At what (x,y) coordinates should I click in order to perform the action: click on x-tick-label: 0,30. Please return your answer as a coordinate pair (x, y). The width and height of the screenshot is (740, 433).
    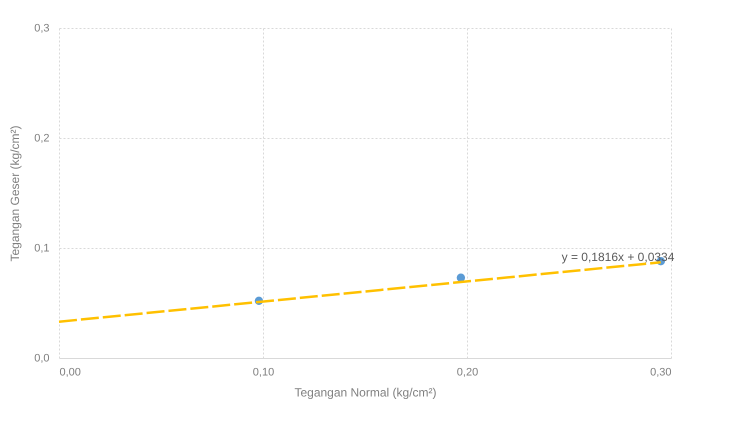
    Looking at the image, I should click on (661, 372).